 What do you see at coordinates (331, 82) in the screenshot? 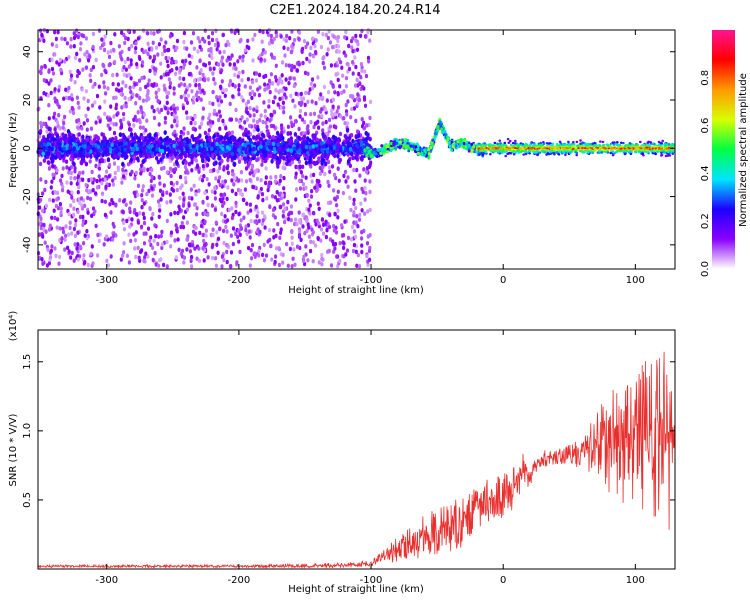
I see `heatmap-cell-2042` at bounding box center [331, 82].